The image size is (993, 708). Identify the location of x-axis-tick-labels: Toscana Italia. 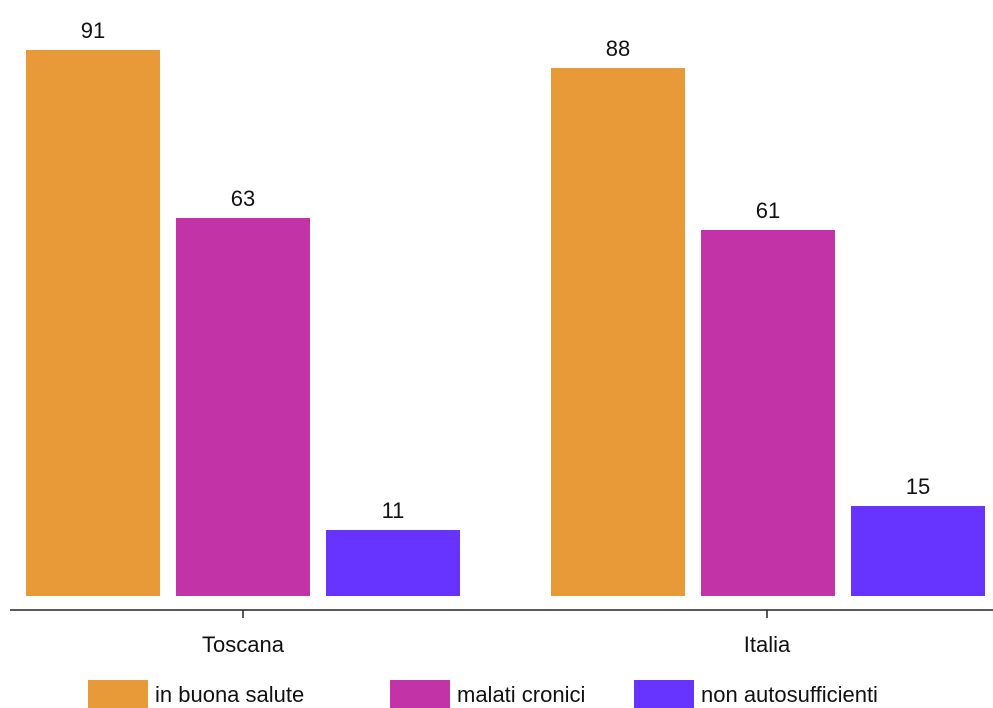
(496, 644).